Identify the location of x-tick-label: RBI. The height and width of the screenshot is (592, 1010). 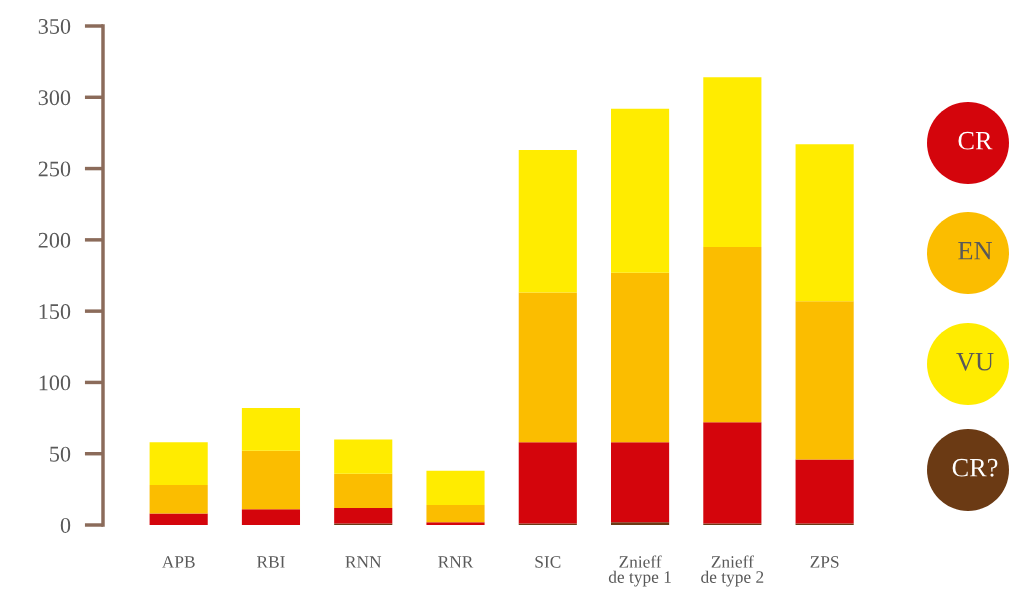
(270, 562).